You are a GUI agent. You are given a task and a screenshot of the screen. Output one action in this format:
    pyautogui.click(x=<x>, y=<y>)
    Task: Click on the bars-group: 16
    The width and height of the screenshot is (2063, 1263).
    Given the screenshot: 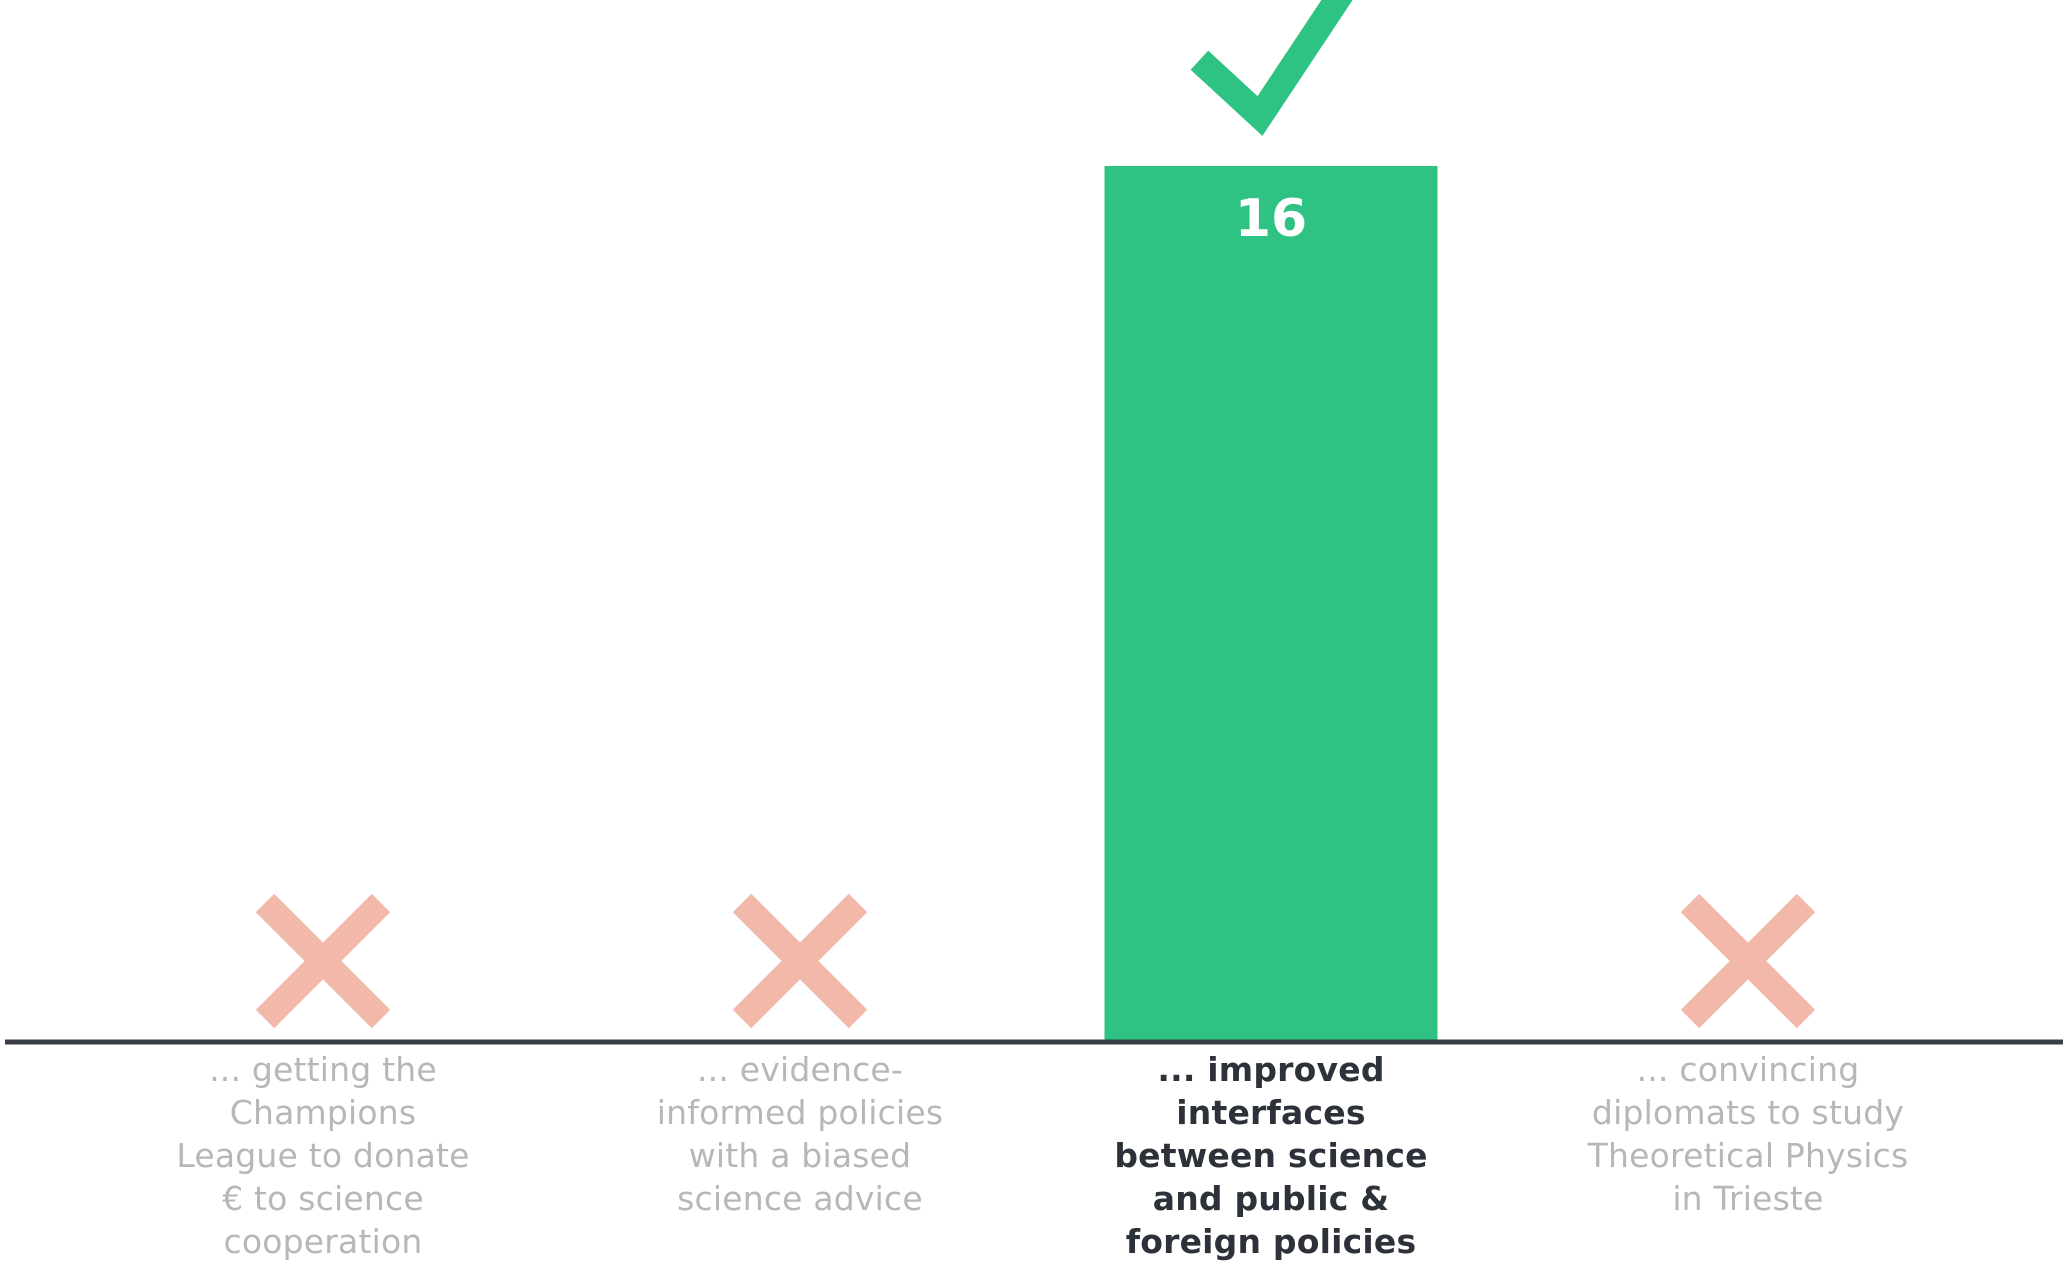 What is the action you would take?
    pyautogui.click(x=1271, y=604)
    